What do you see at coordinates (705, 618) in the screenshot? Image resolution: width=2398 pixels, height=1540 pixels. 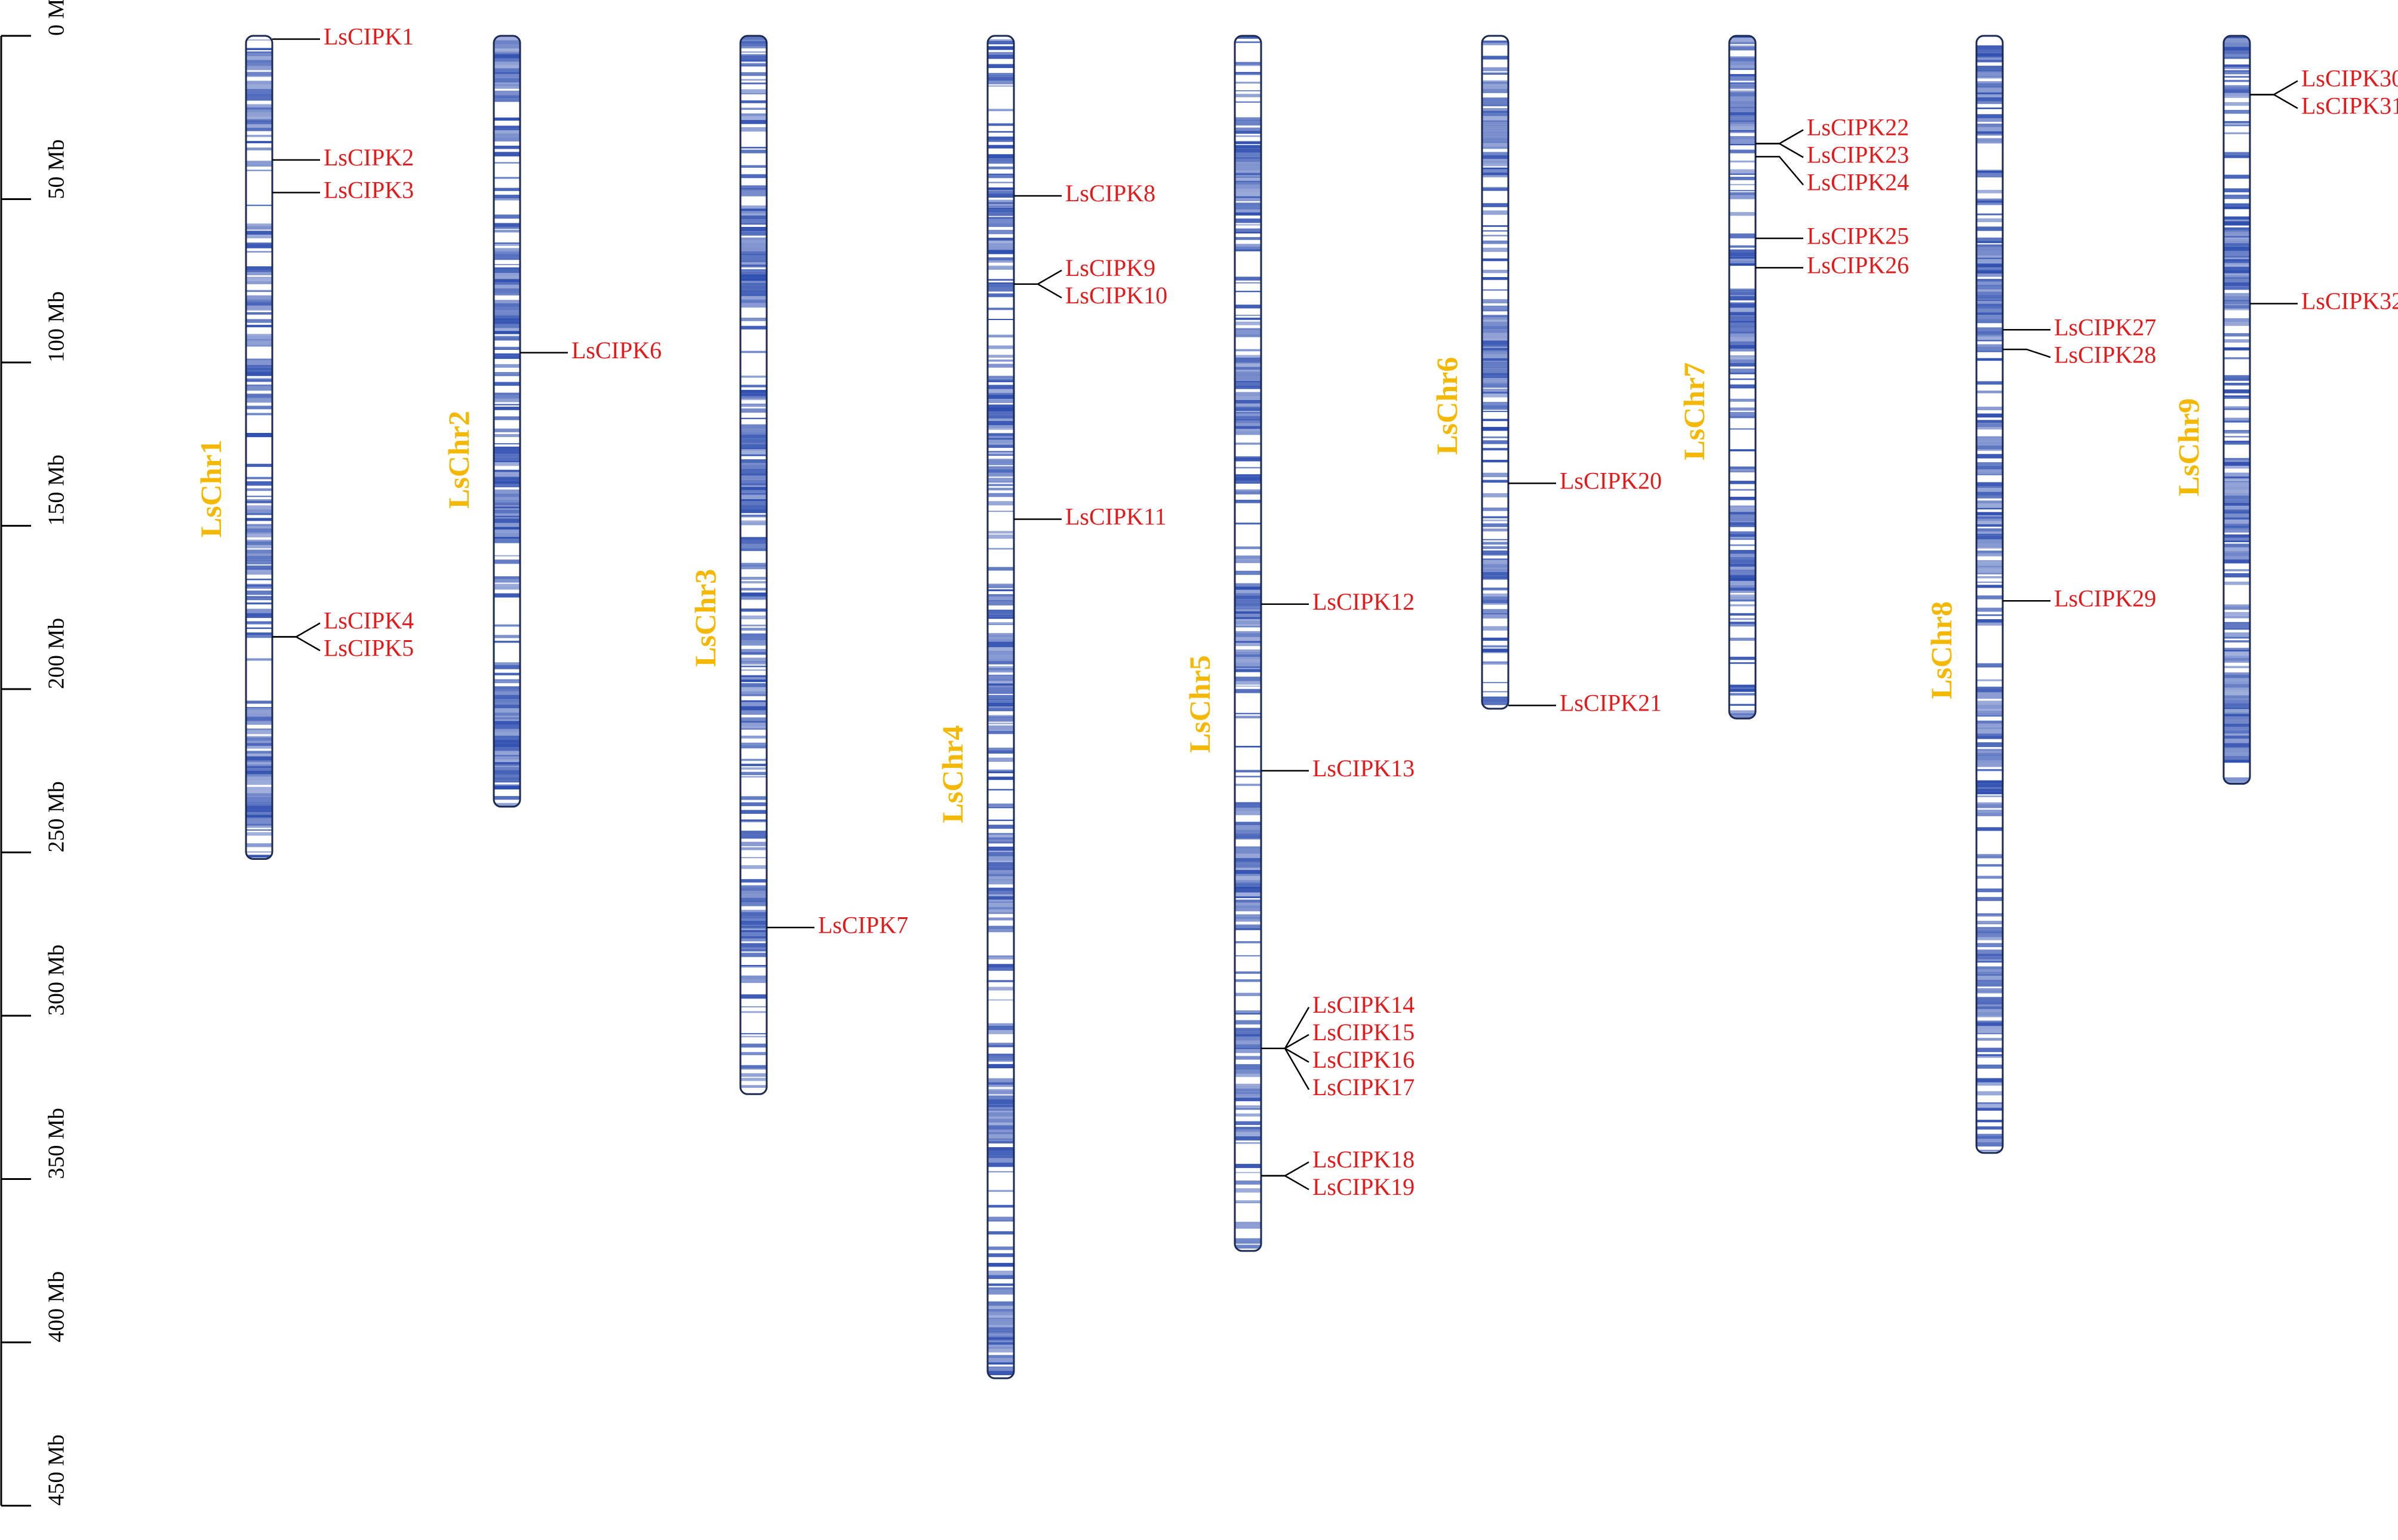 I see `chromosome-label: LsChr3` at bounding box center [705, 618].